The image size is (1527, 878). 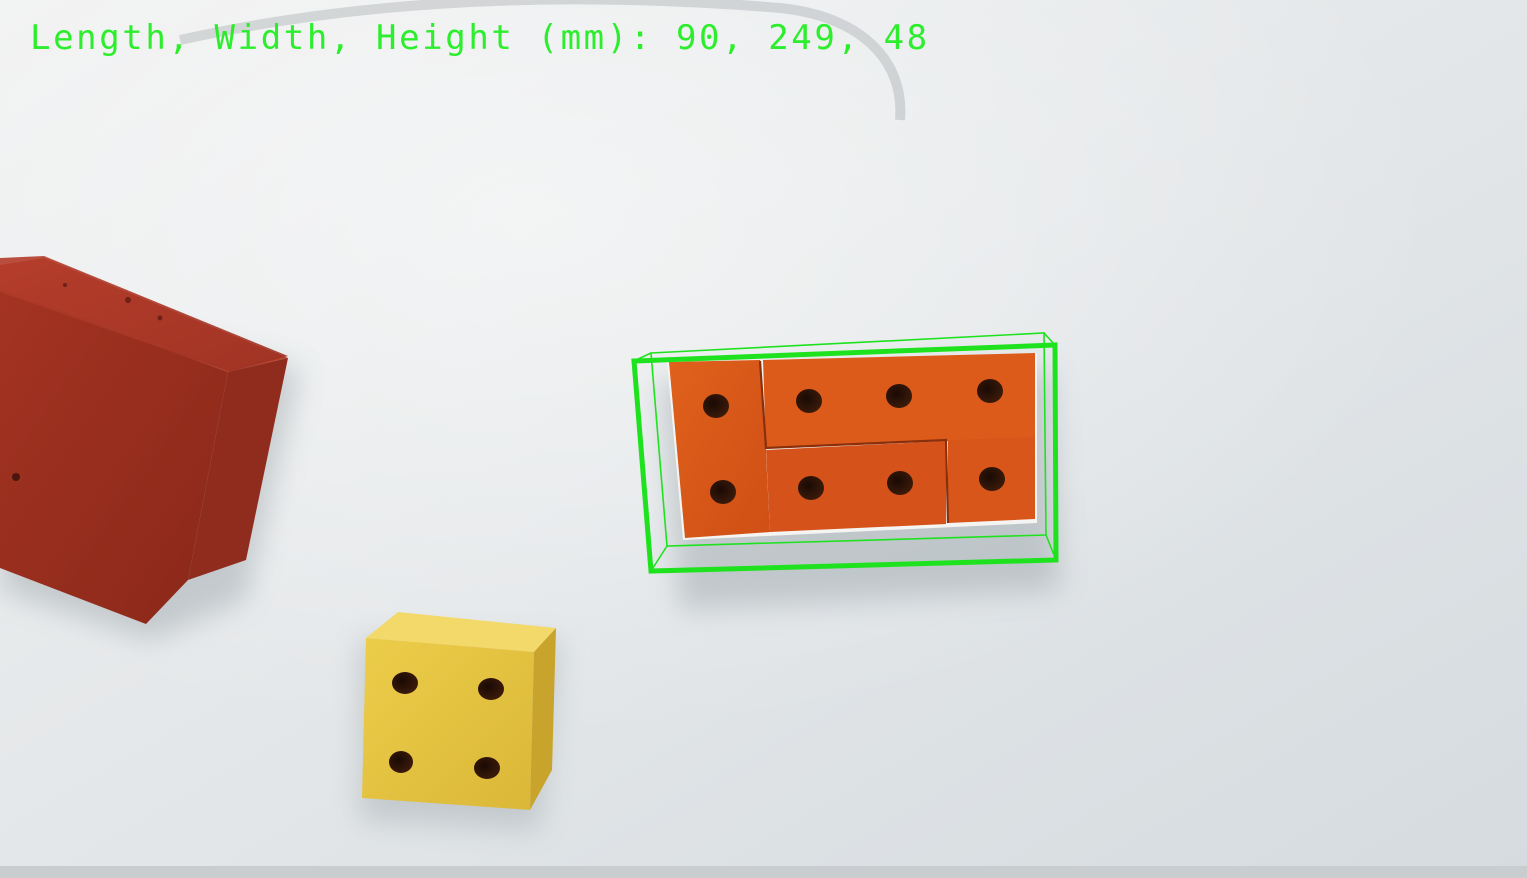 I want to click on yellow-block, so click(x=460, y=721).